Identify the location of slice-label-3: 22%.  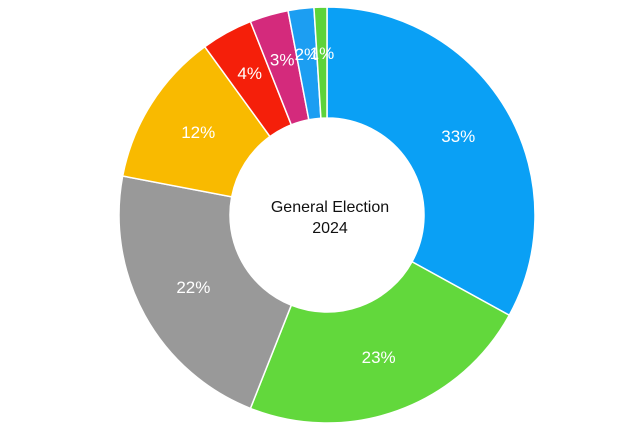
(193, 287).